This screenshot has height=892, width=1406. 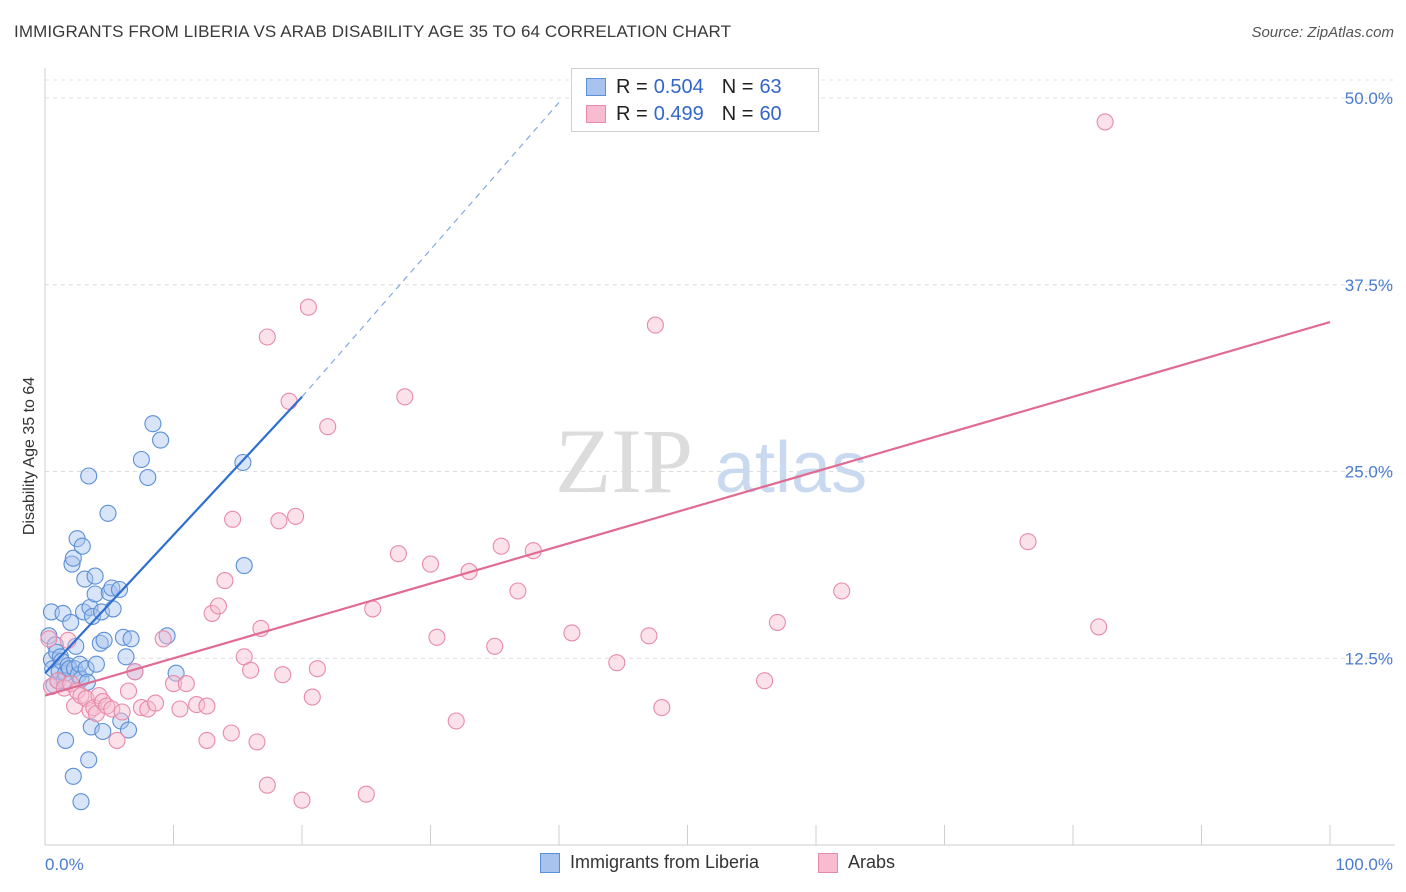 What do you see at coordinates (1369, 98) in the screenshot?
I see `y-tick-label: 50.0%` at bounding box center [1369, 98].